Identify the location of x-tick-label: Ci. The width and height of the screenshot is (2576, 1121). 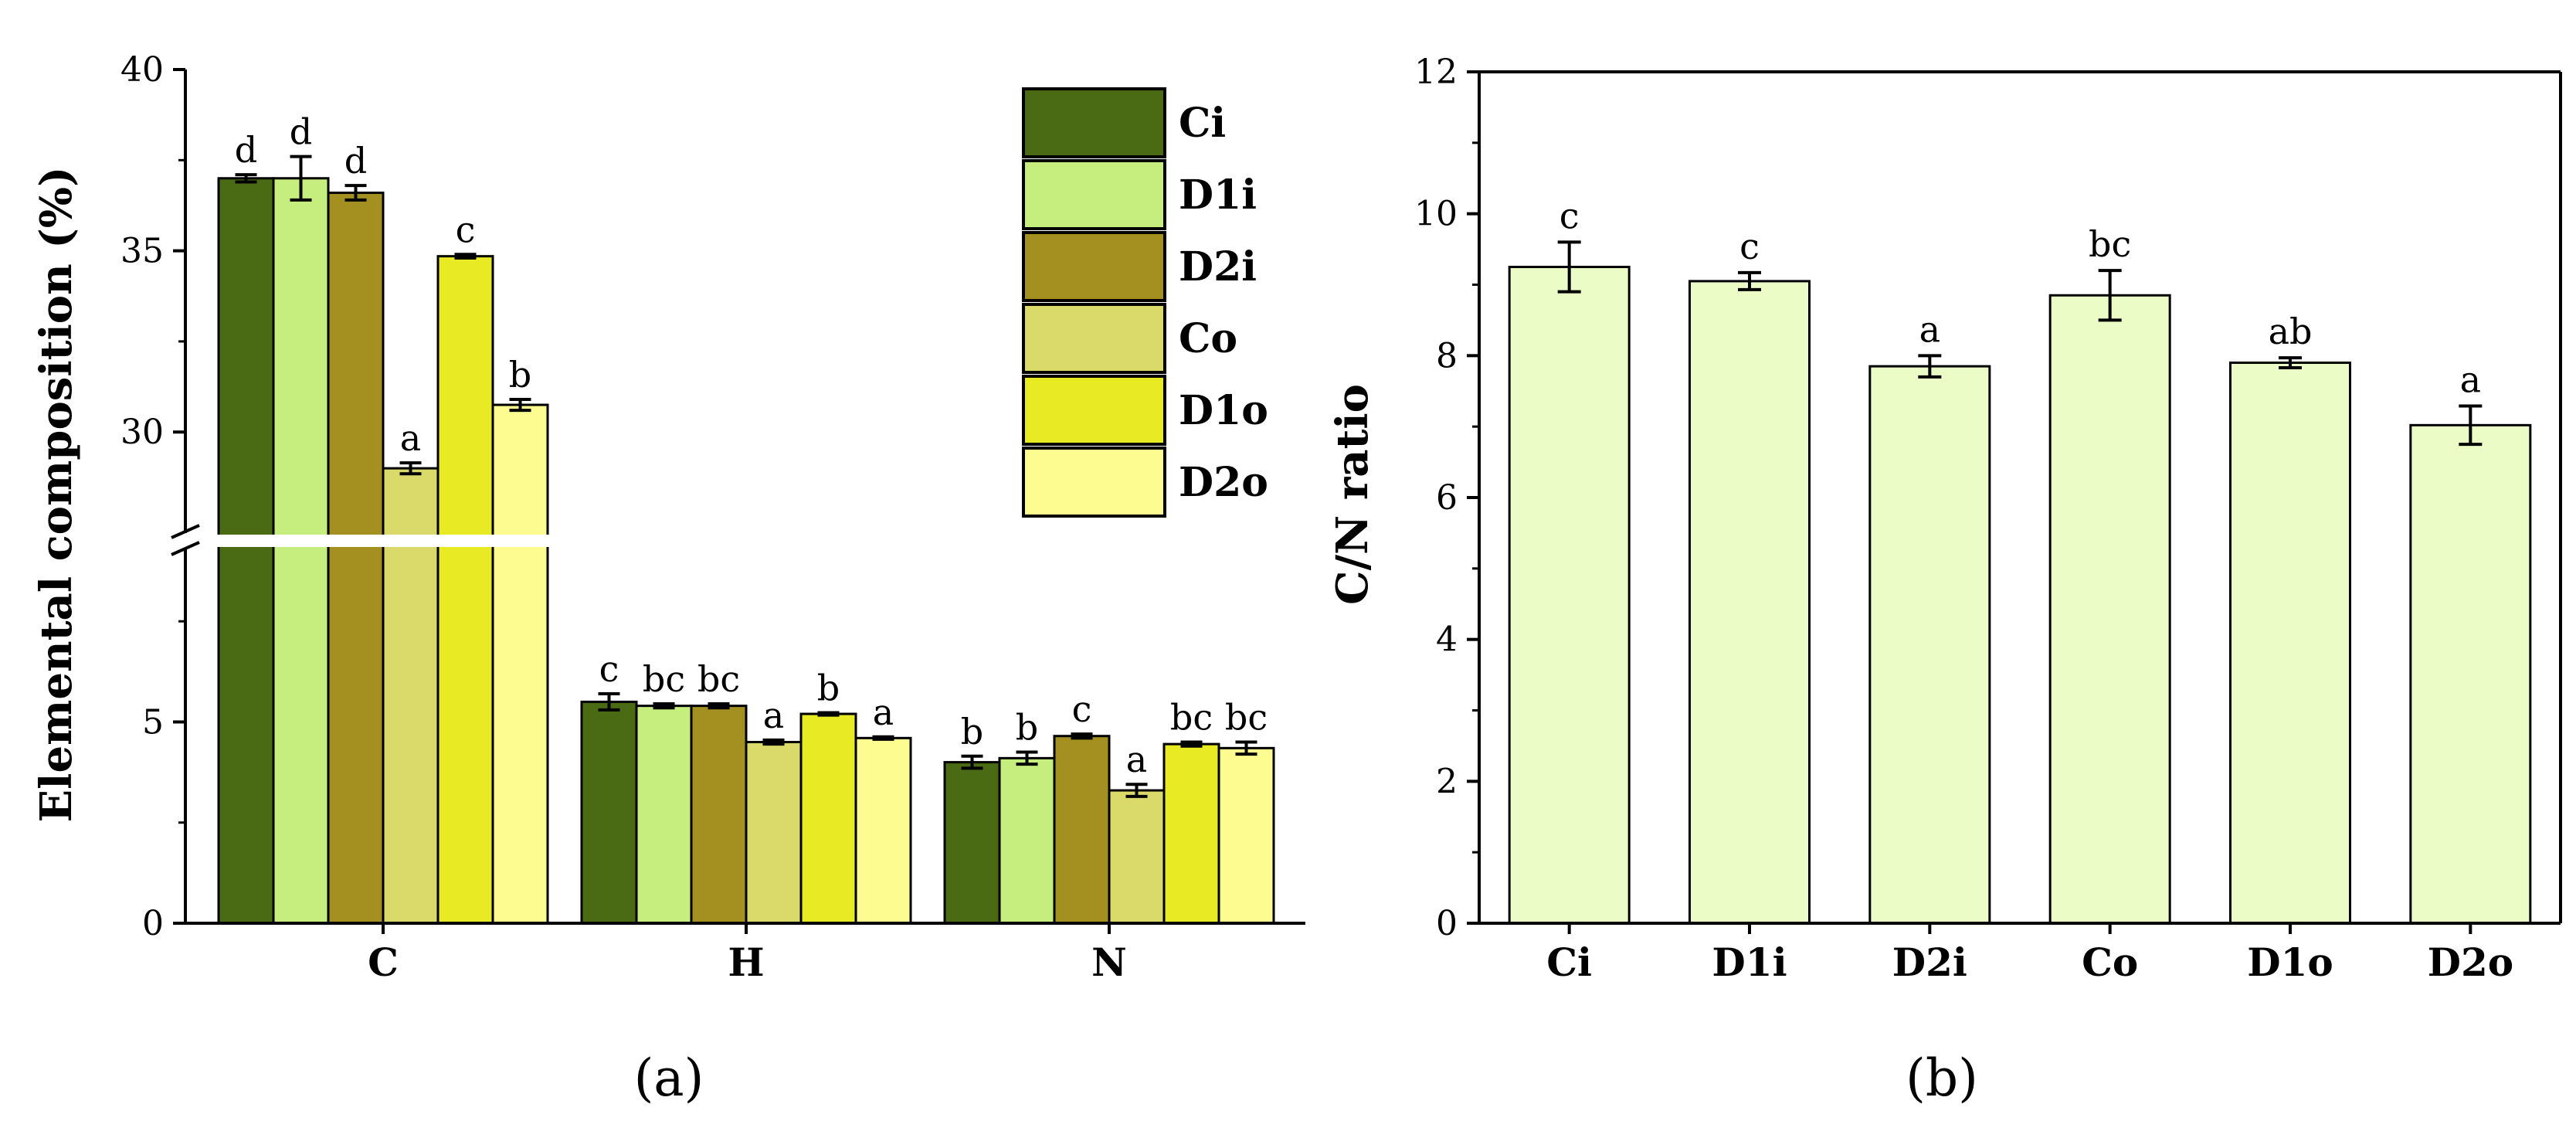
(1569, 962).